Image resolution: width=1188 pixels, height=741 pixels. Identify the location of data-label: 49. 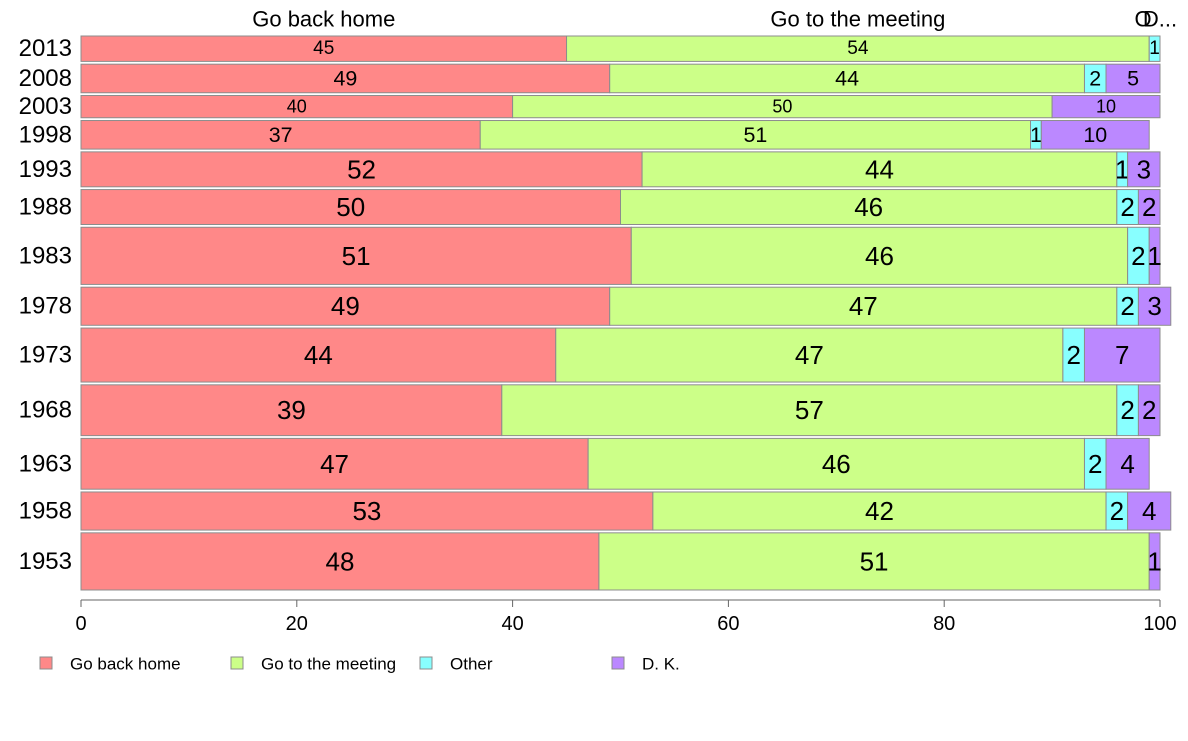
(345, 306).